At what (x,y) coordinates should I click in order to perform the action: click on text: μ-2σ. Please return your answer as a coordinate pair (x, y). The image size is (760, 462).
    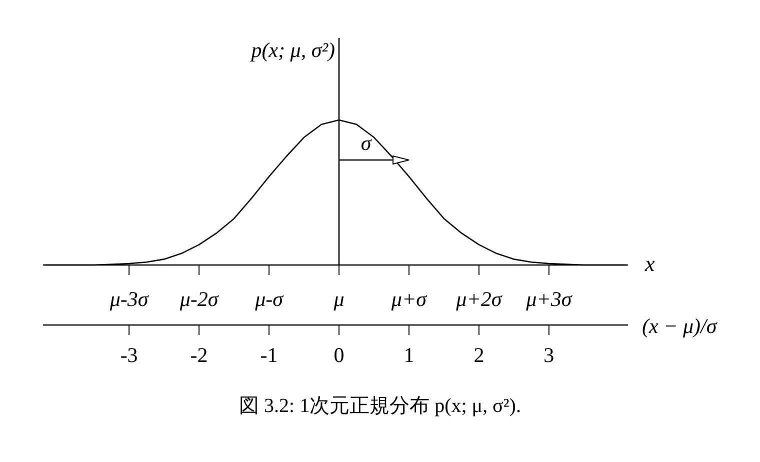
    Looking at the image, I should click on (199, 299).